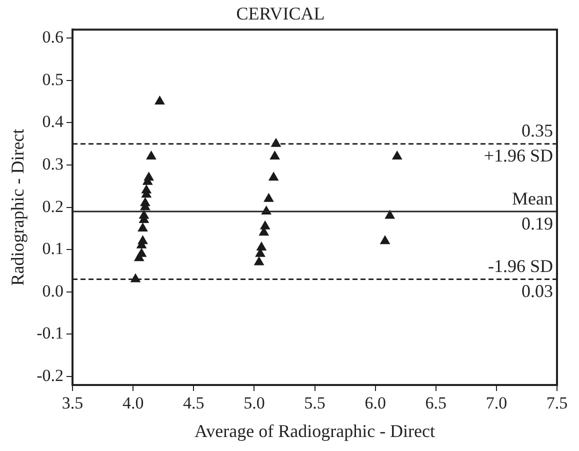  I want to click on annotation: 0.35, so click(537, 130).